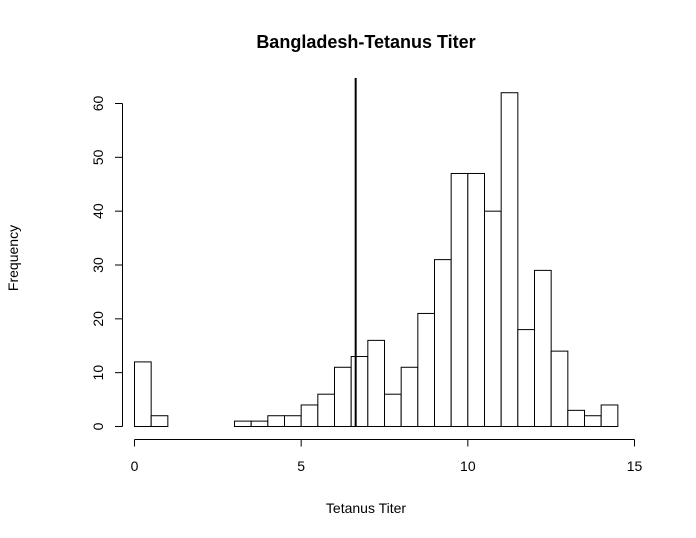 Image resolution: width=696 pixels, height=538 pixels. I want to click on y-axis: 0 10 20 30 40 50 60, so click(106, 263).